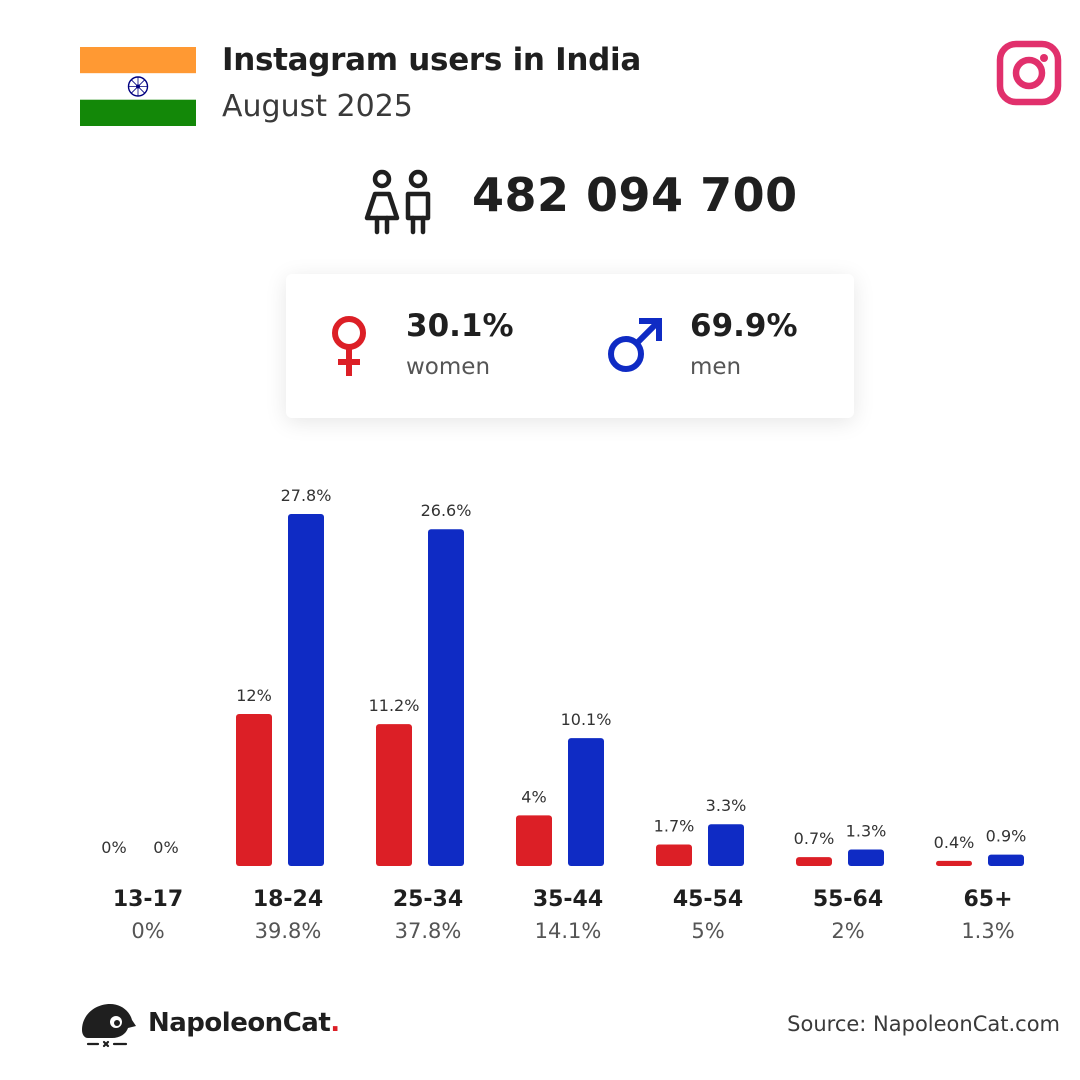 The image size is (1080, 1080). I want to click on data-label-women-35-44: 4%, so click(533, 796).